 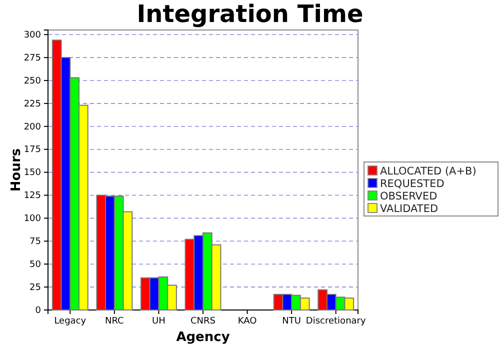 What do you see at coordinates (35, 242) in the screenshot?
I see `y-tick-label: 75` at bounding box center [35, 242].